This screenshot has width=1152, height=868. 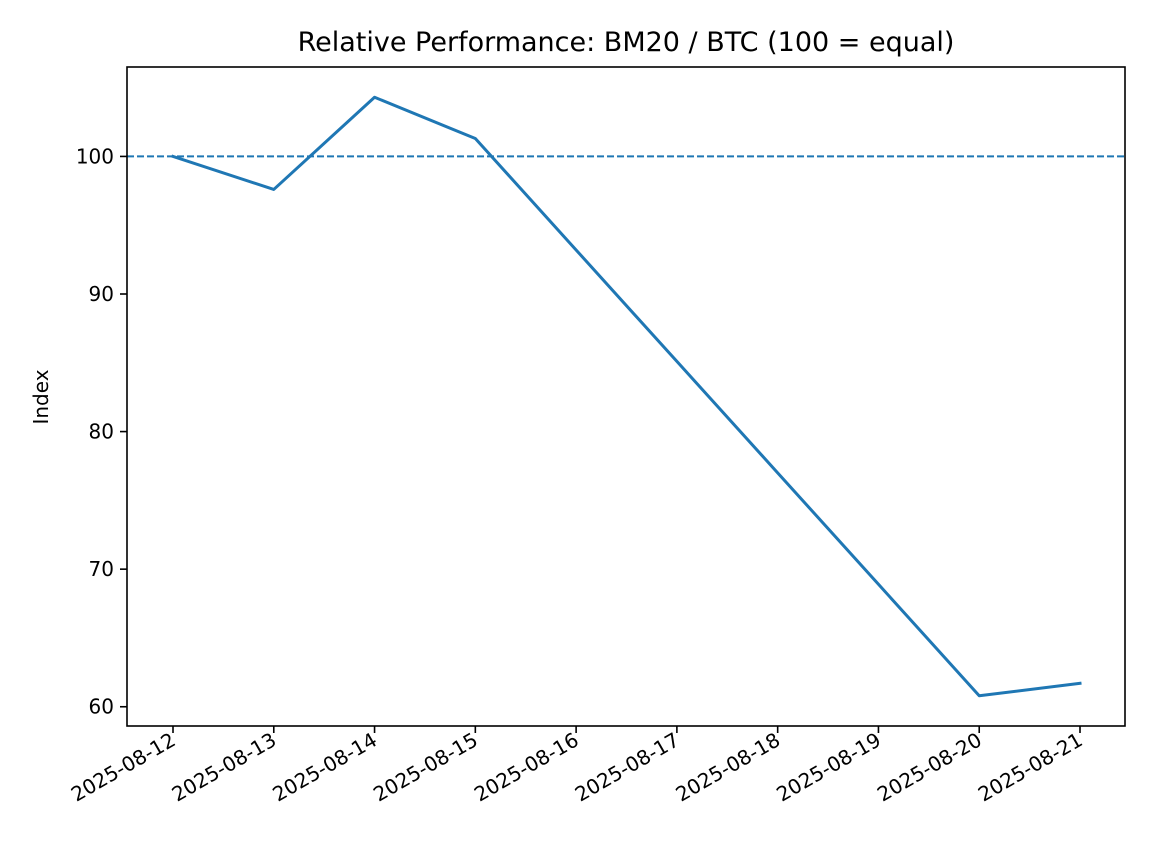 What do you see at coordinates (95, 156) in the screenshot?
I see `y-tick-label-100: 100` at bounding box center [95, 156].